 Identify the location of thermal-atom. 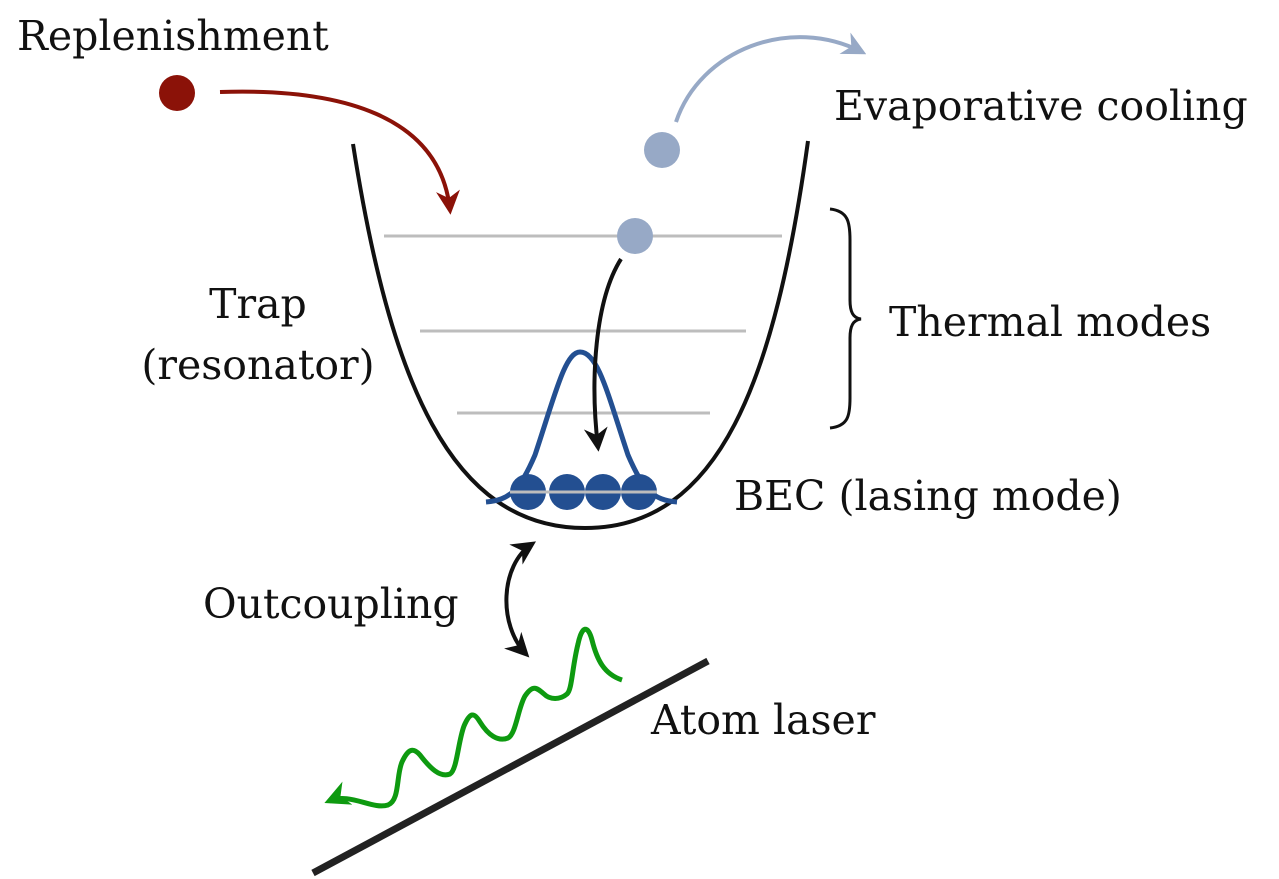
(635, 236).